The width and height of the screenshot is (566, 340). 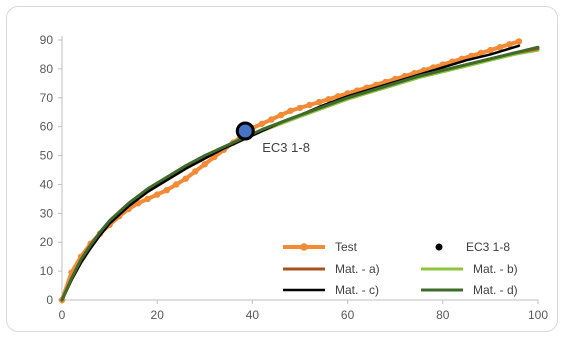 I want to click on y-tick-label: 40, so click(x=47, y=184).